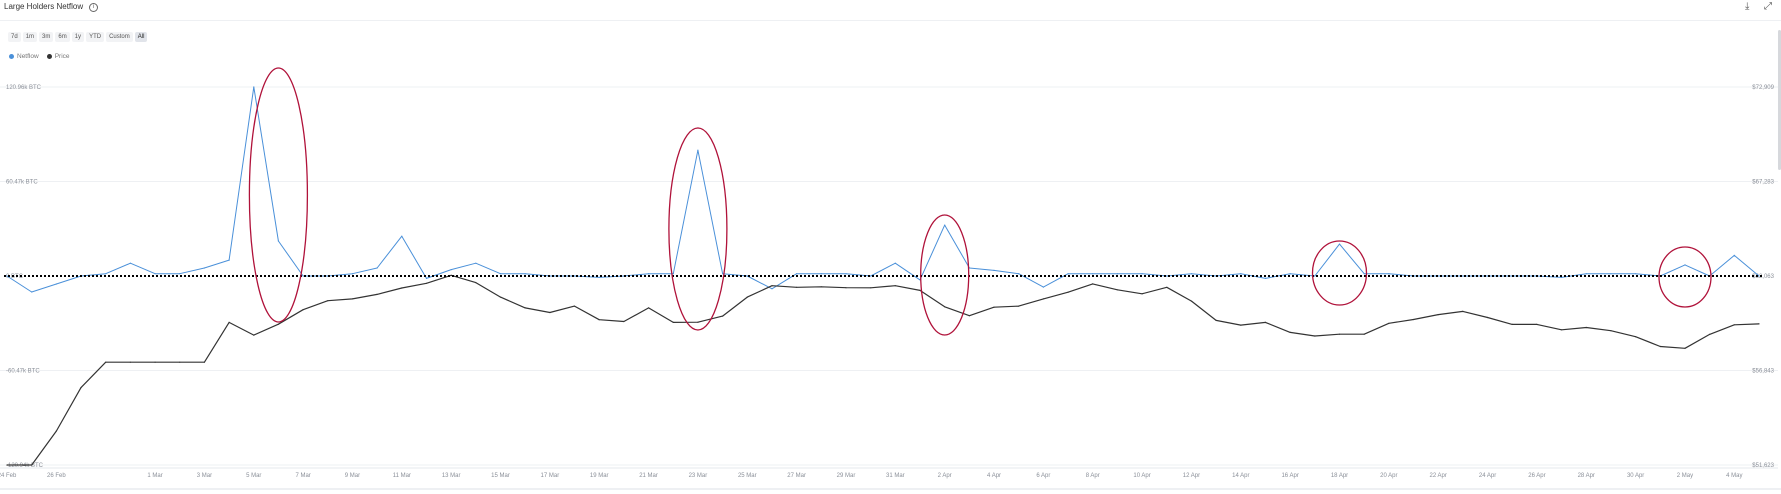  I want to click on range-all-button: All, so click(141, 37).